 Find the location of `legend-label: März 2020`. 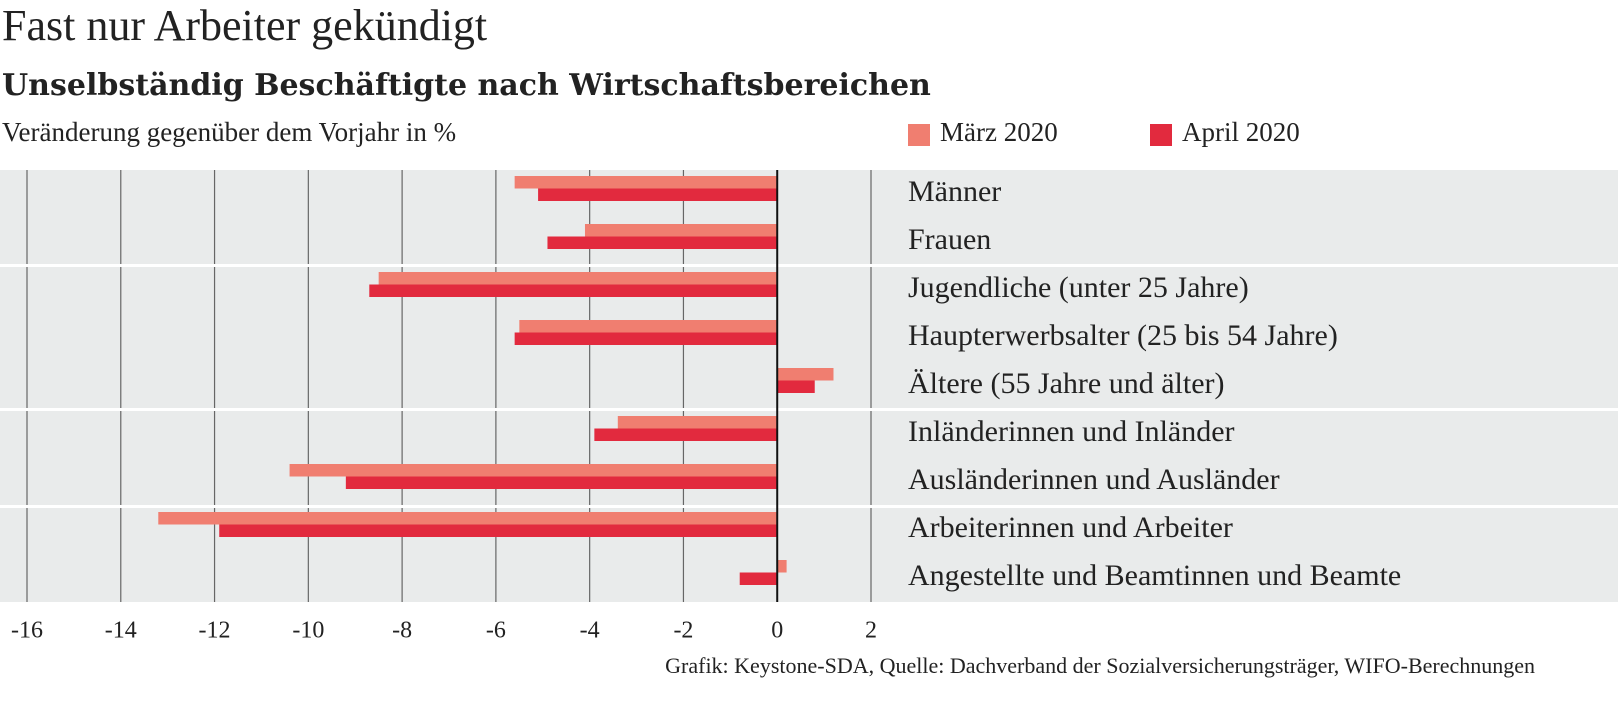

legend-label: März 2020 is located at coordinates (999, 132).